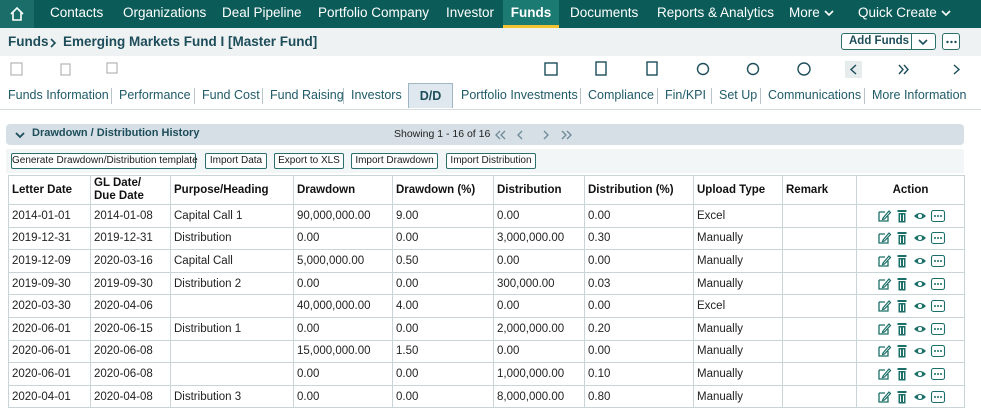 The image size is (981, 410). What do you see at coordinates (309, 161) in the screenshot?
I see `toolbar-button: Export to XLS` at bounding box center [309, 161].